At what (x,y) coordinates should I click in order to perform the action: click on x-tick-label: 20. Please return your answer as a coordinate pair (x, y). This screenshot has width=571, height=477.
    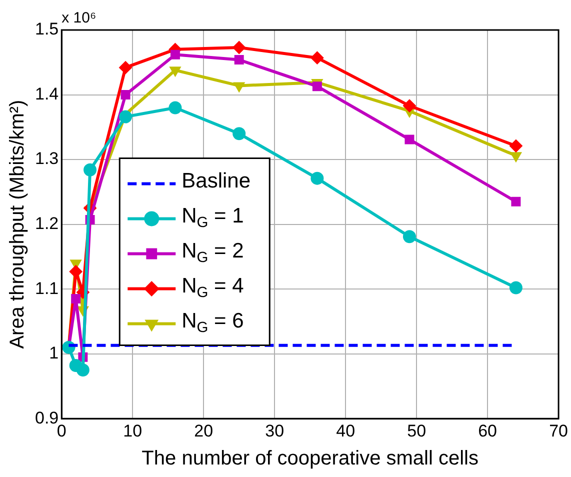
    Looking at the image, I should click on (204, 430).